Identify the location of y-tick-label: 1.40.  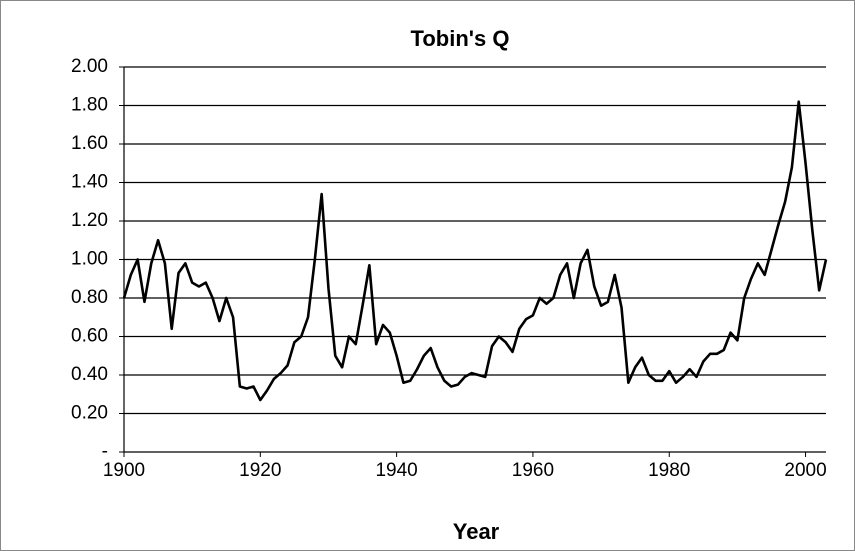
(89, 182).